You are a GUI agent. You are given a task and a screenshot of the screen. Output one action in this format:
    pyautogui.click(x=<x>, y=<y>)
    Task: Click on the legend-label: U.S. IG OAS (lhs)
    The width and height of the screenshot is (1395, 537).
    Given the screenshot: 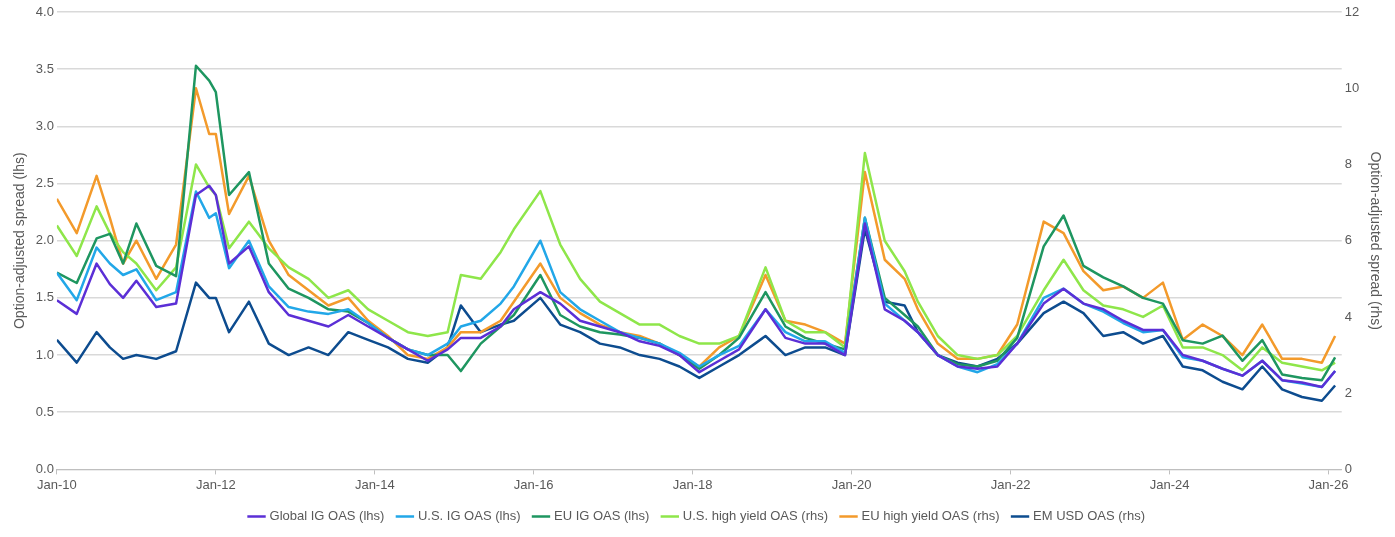 What is the action you would take?
    pyautogui.click(x=469, y=516)
    